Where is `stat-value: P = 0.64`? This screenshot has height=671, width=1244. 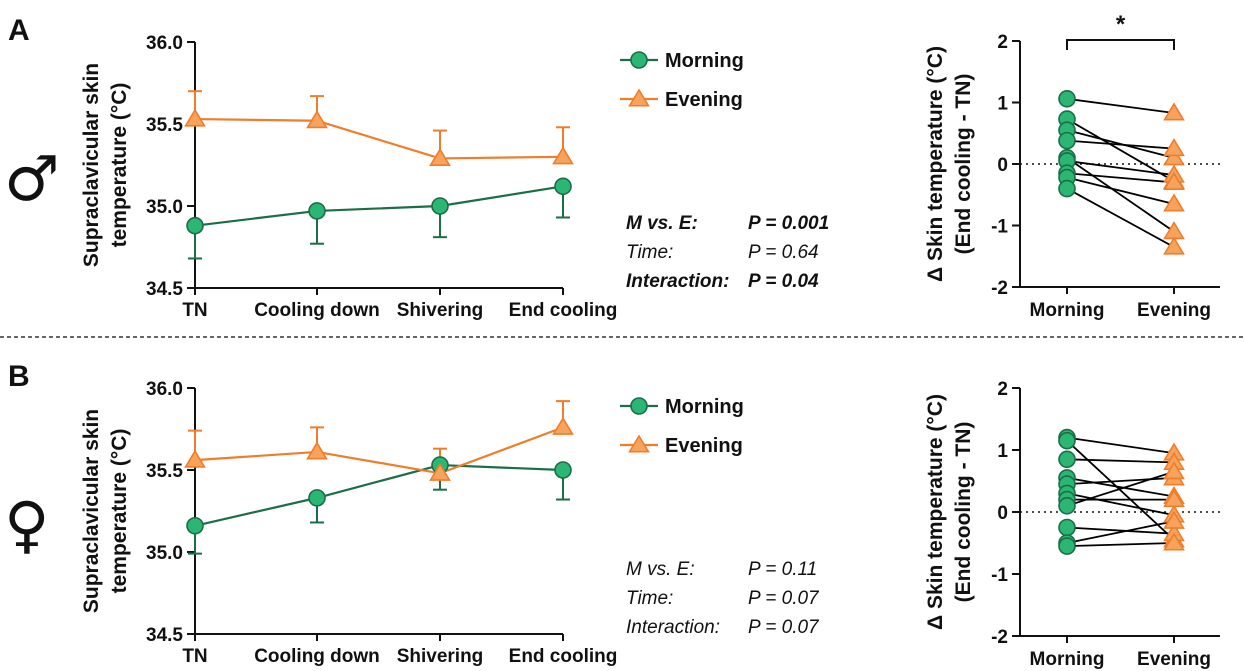 stat-value: P = 0.64 is located at coordinates (783, 252).